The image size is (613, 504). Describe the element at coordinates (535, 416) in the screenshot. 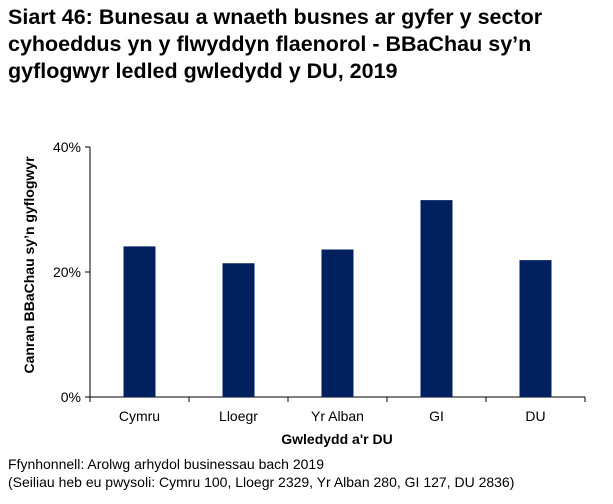

I see `x-tick-label: DU` at that location.